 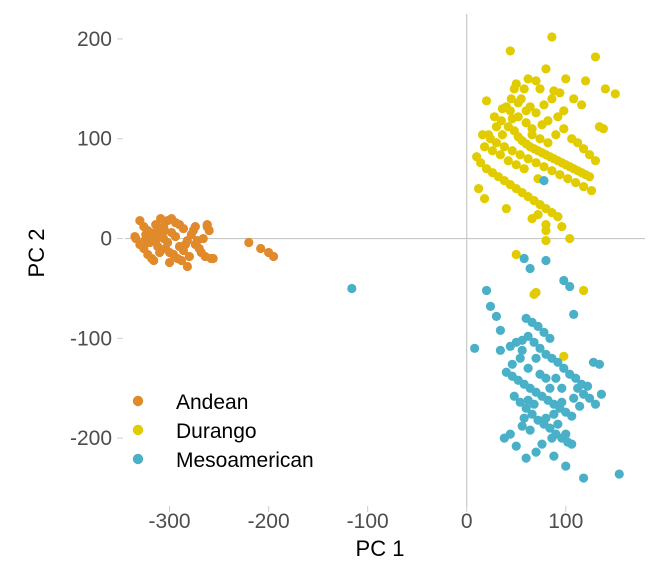 I want to click on legend-label-durango: Durango, so click(x=216, y=431).